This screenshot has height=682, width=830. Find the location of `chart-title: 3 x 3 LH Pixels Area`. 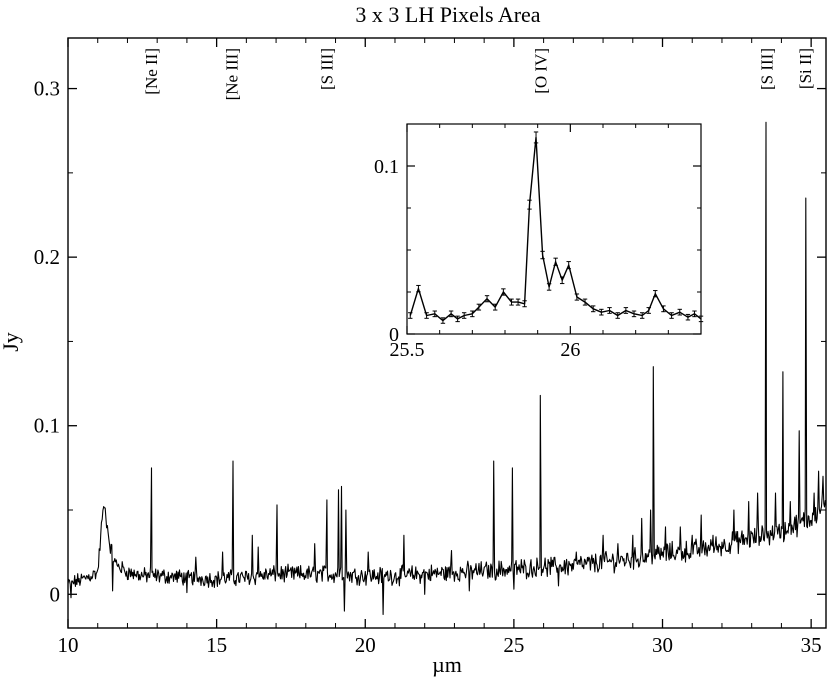

chart-title: 3 x 3 LH Pixels Area is located at coordinates (447, 14).